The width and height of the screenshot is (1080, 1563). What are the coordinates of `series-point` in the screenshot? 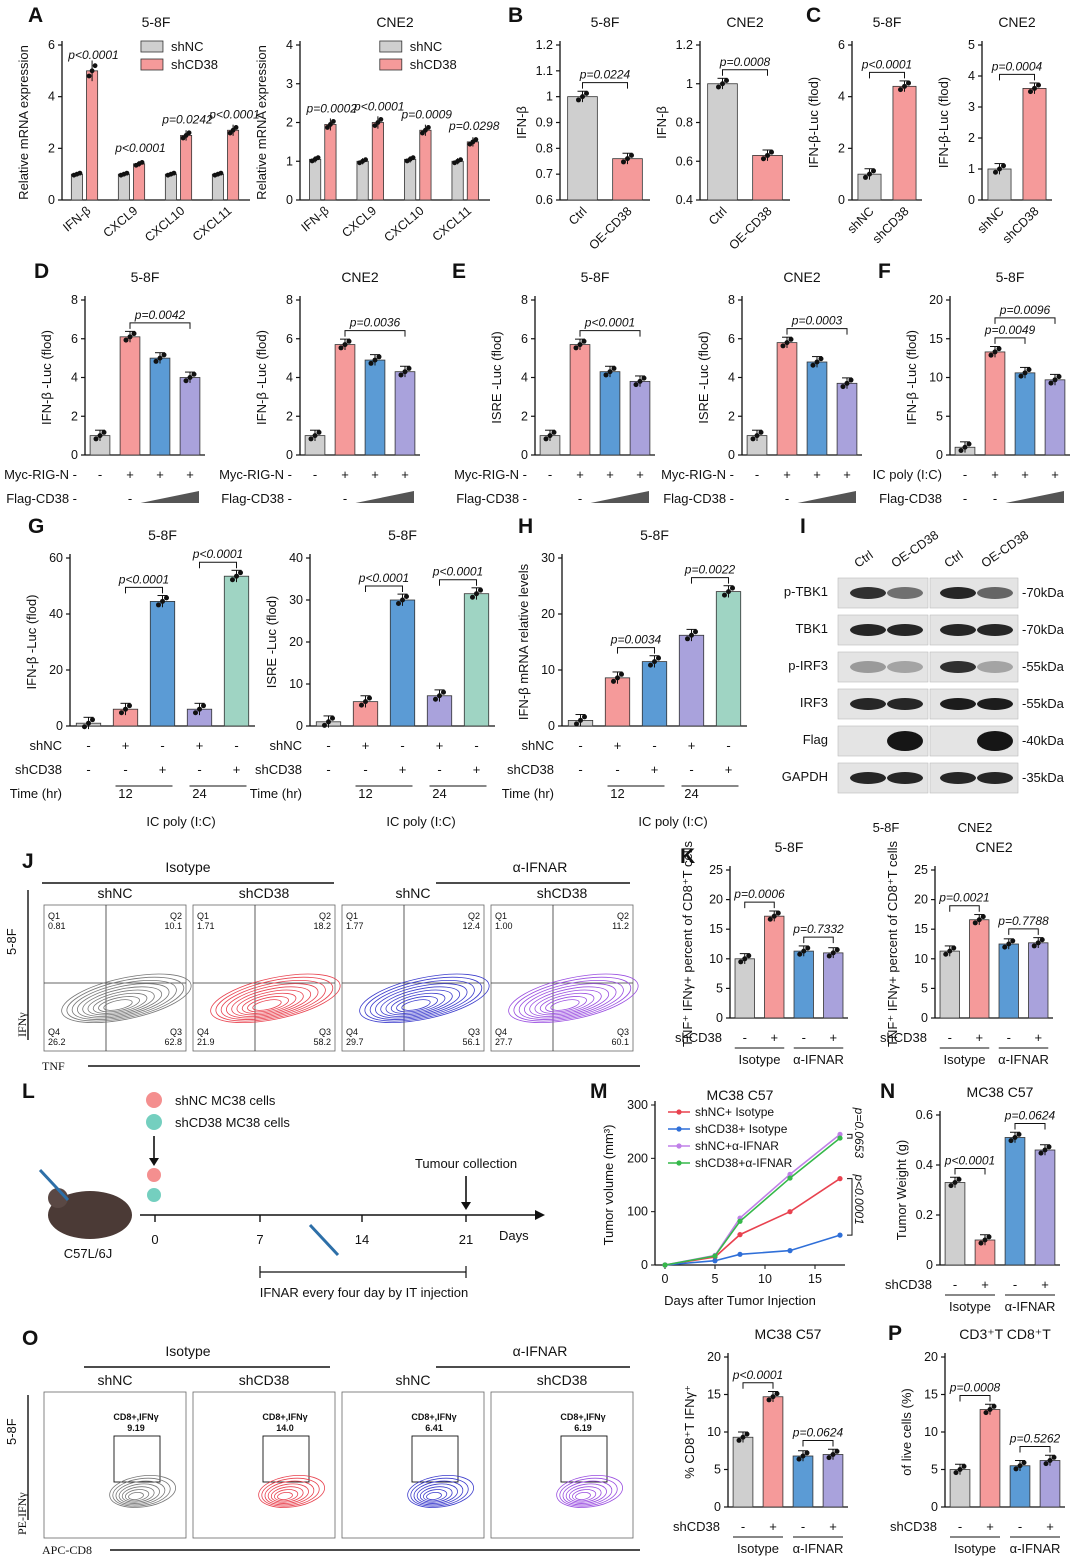 It's located at (790, 1174).